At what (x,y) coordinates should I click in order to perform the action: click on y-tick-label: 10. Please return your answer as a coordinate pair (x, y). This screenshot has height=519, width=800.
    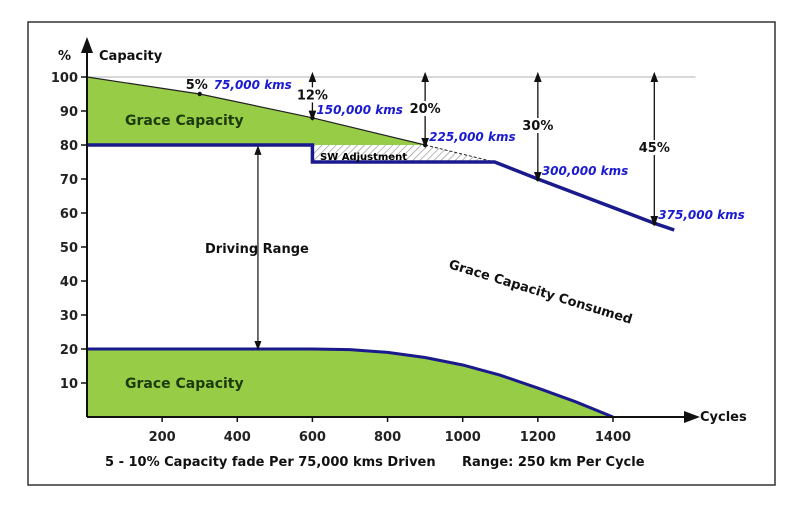
    Looking at the image, I should click on (69, 384).